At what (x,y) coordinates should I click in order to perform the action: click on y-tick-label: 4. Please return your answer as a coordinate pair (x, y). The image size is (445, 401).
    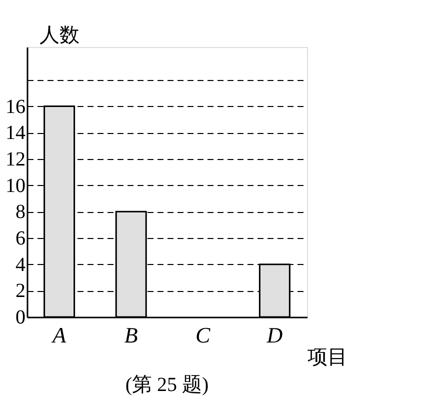
    Looking at the image, I should click on (21, 265).